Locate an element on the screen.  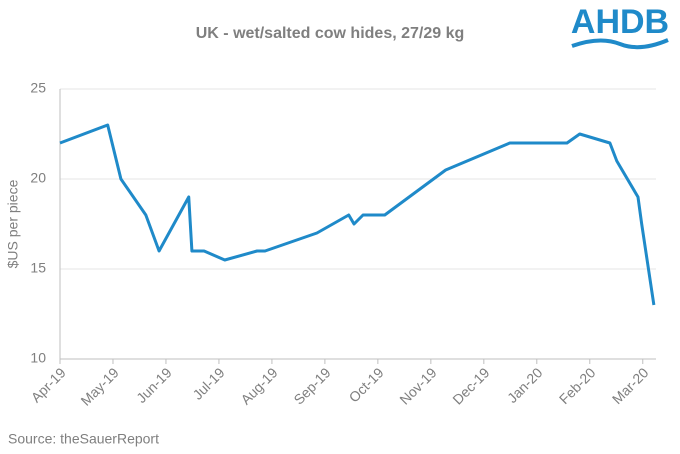
x-tick-label: Aug-19 is located at coordinates (258, 385).